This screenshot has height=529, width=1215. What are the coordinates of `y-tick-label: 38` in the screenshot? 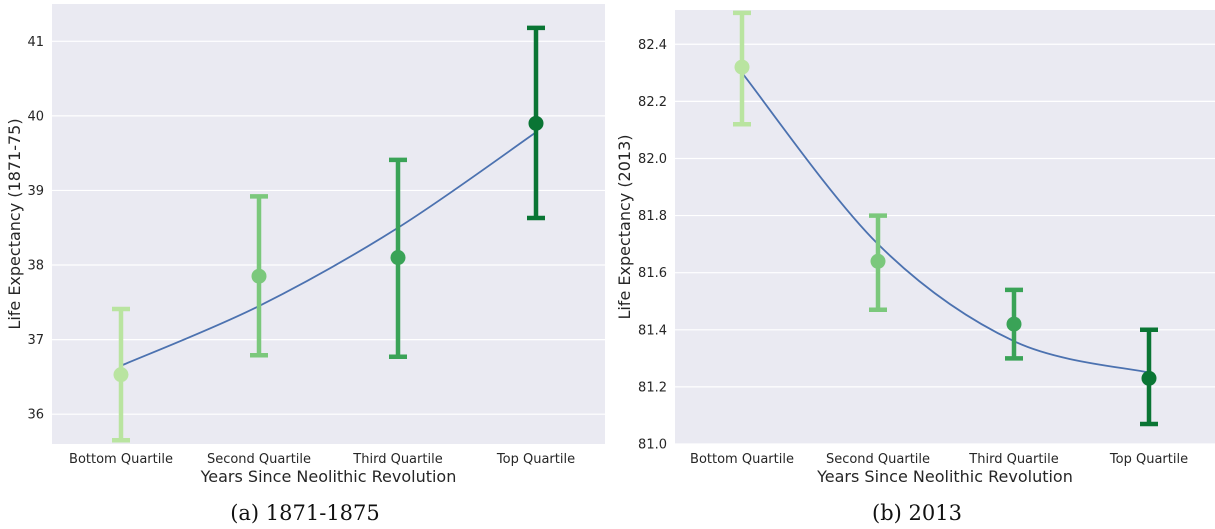 It's located at (35, 266).